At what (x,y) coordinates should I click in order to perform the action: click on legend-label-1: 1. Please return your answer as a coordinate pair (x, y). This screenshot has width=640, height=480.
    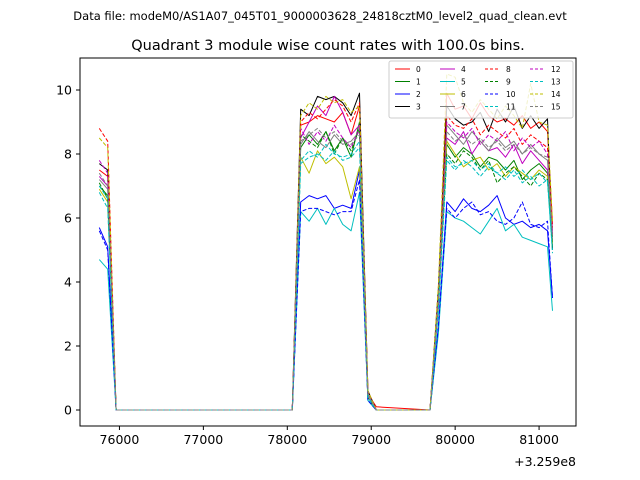
    Looking at the image, I should click on (418, 82).